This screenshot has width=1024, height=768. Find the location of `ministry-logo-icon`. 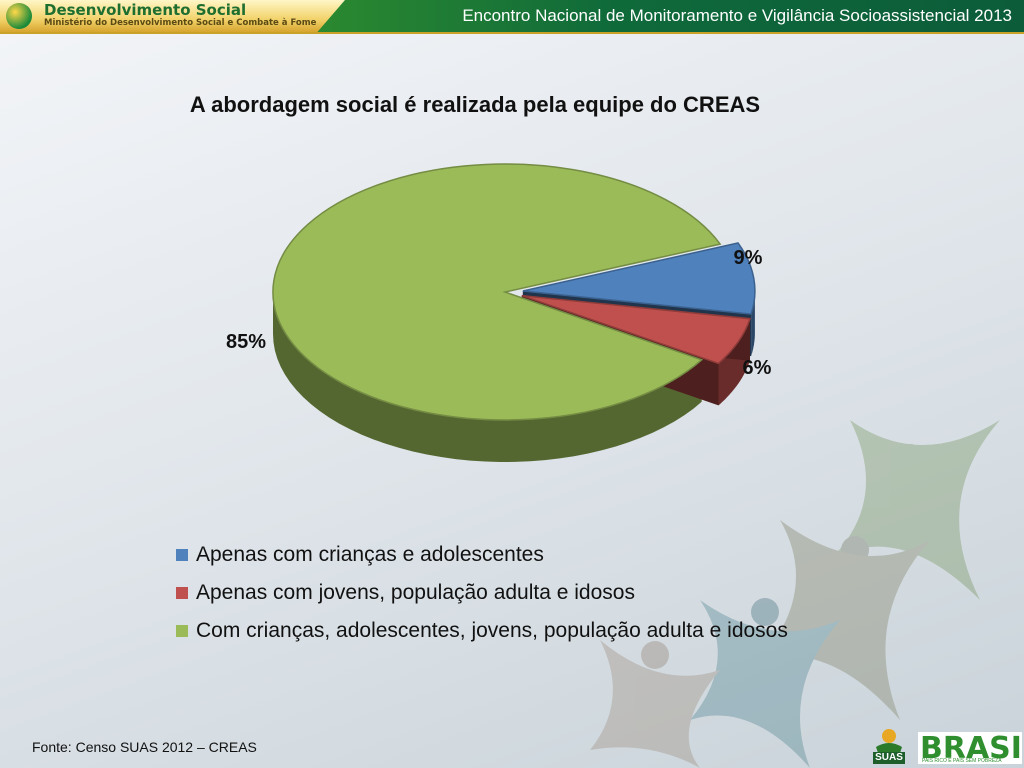

ministry-logo-icon is located at coordinates (19, 16).